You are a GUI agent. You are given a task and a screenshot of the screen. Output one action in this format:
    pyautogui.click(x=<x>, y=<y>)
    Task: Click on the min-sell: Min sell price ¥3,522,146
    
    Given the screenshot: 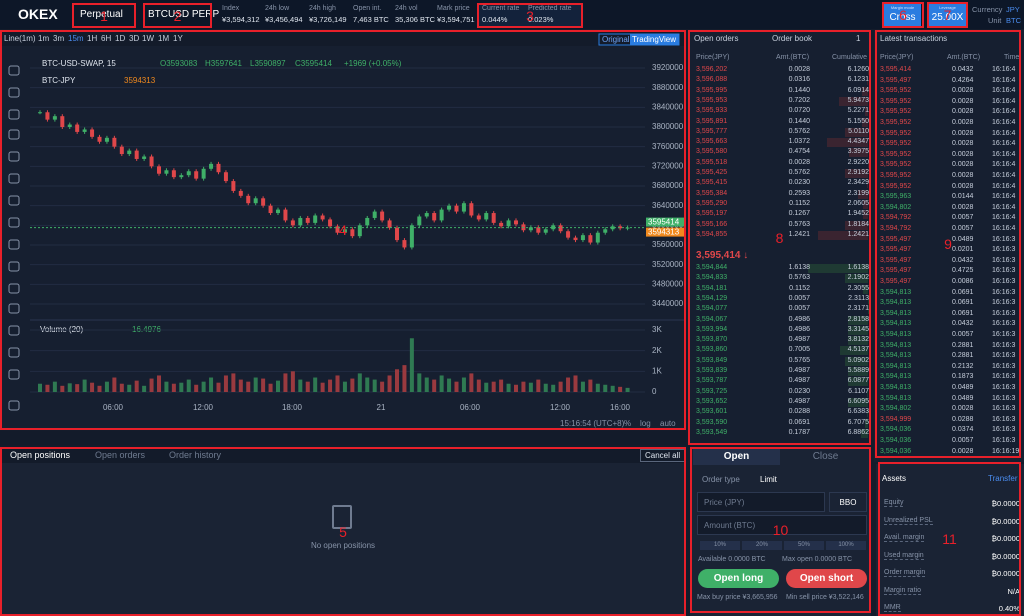 What is the action you would take?
    pyautogui.click(x=825, y=597)
    